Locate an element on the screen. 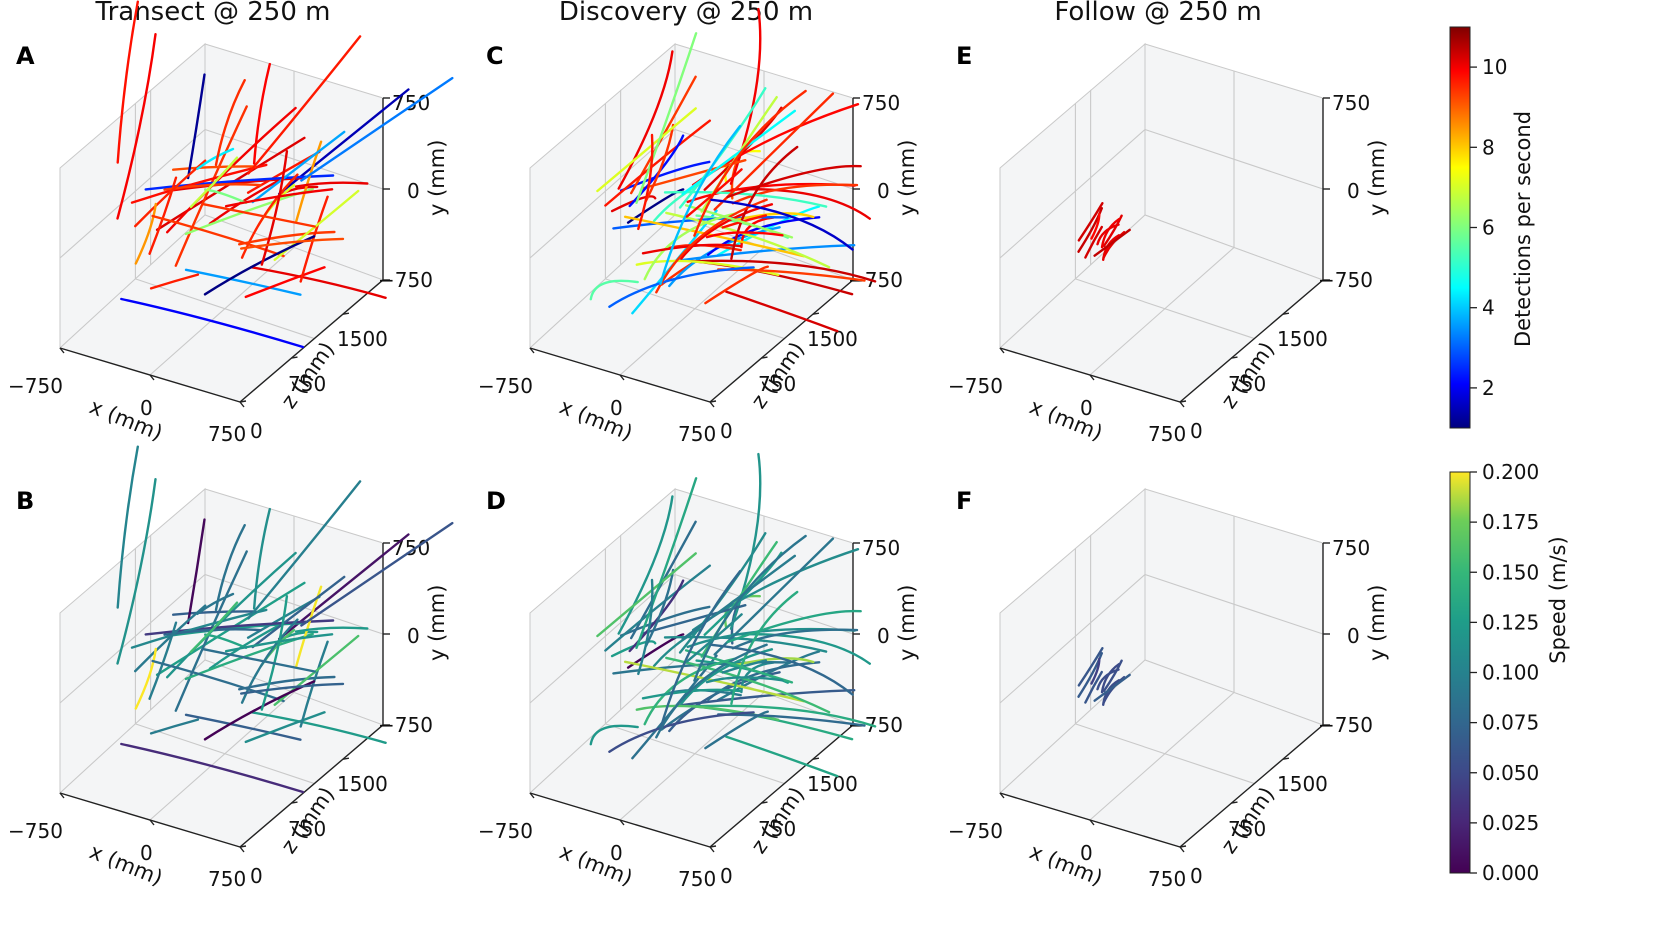  colorbar-tick-label: 8 is located at coordinates (1488, 147).